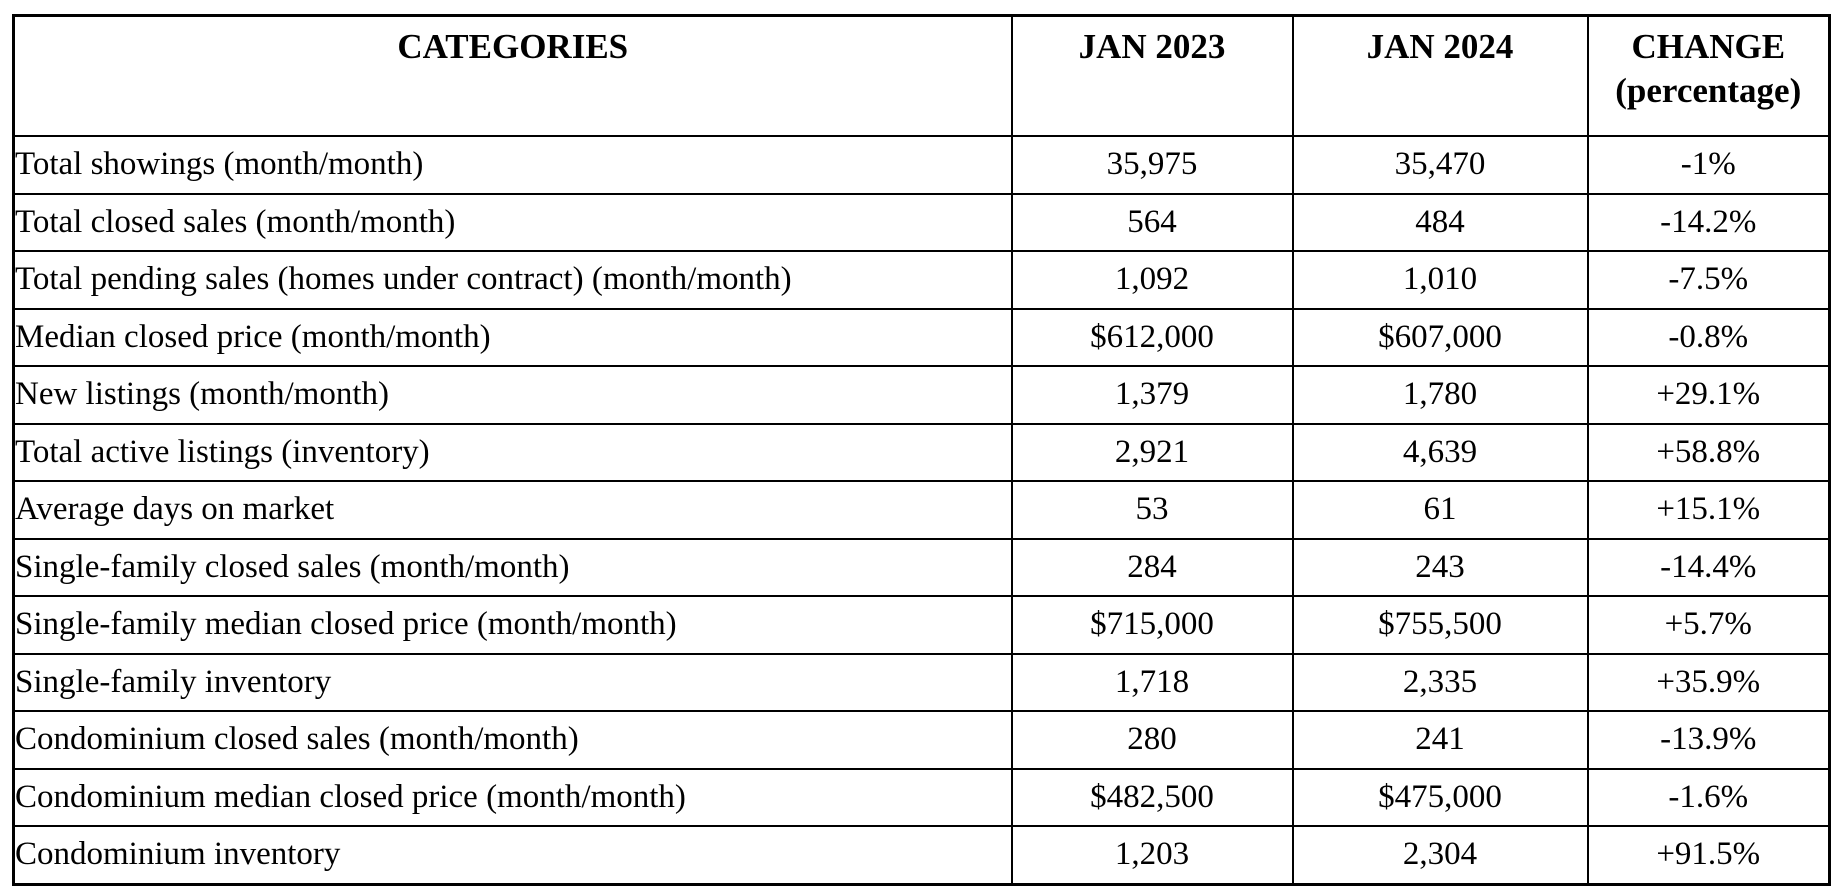 This screenshot has height=894, width=1844. What do you see at coordinates (1152, 75) in the screenshot?
I see `column-header-jan-2023: JAN 2023` at bounding box center [1152, 75].